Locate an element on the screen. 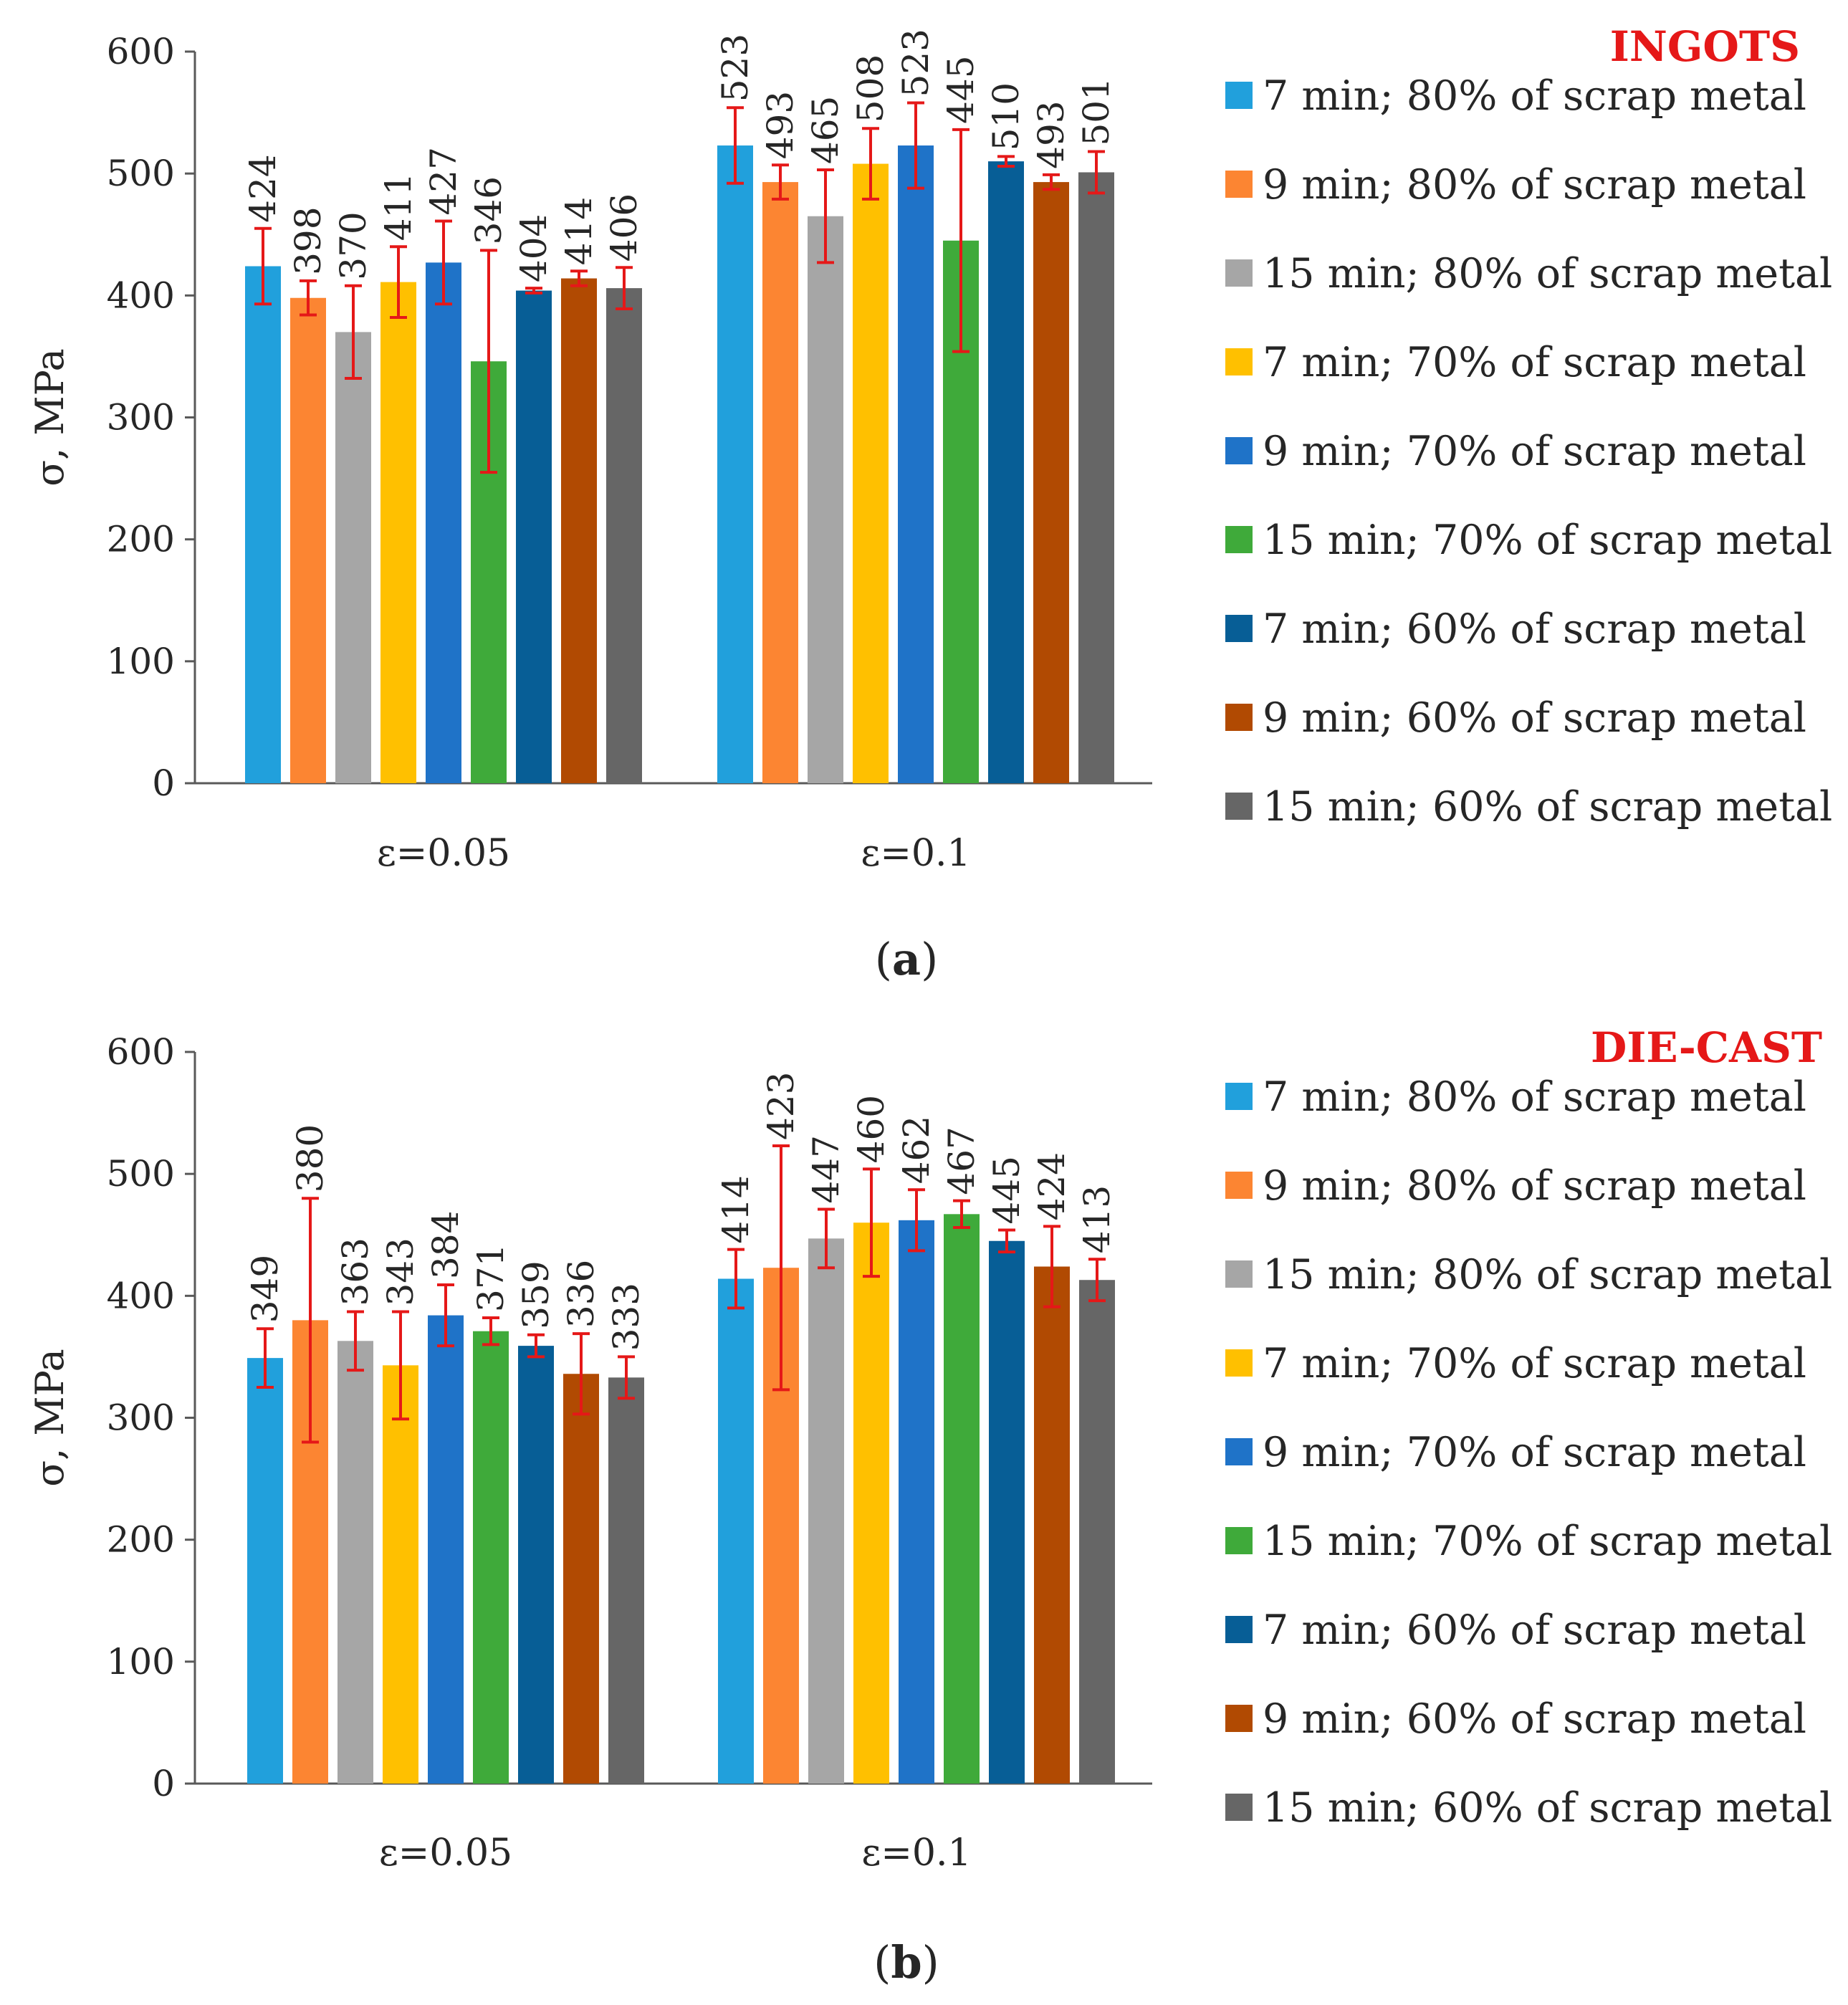 The height and width of the screenshot is (2005, 1848). data-label: 447 is located at coordinates (826, 1169).